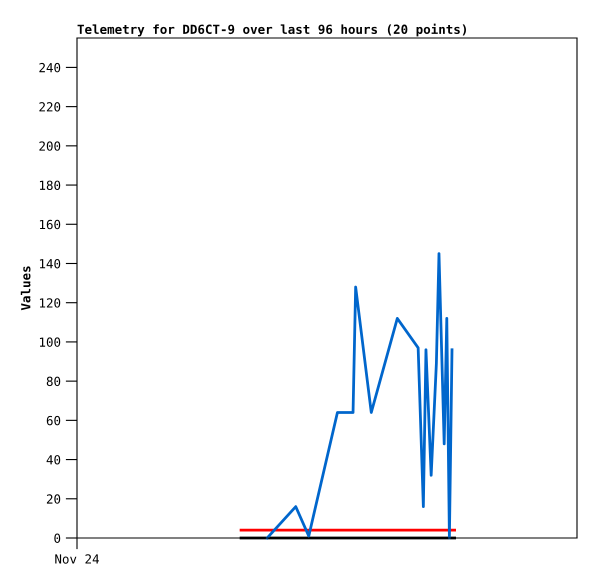 The image size is (597, 579). What do you see at coordinates (50, 263) in the screenshot?
I see `y-tick-label: 140` at bounding box center [50, 263].